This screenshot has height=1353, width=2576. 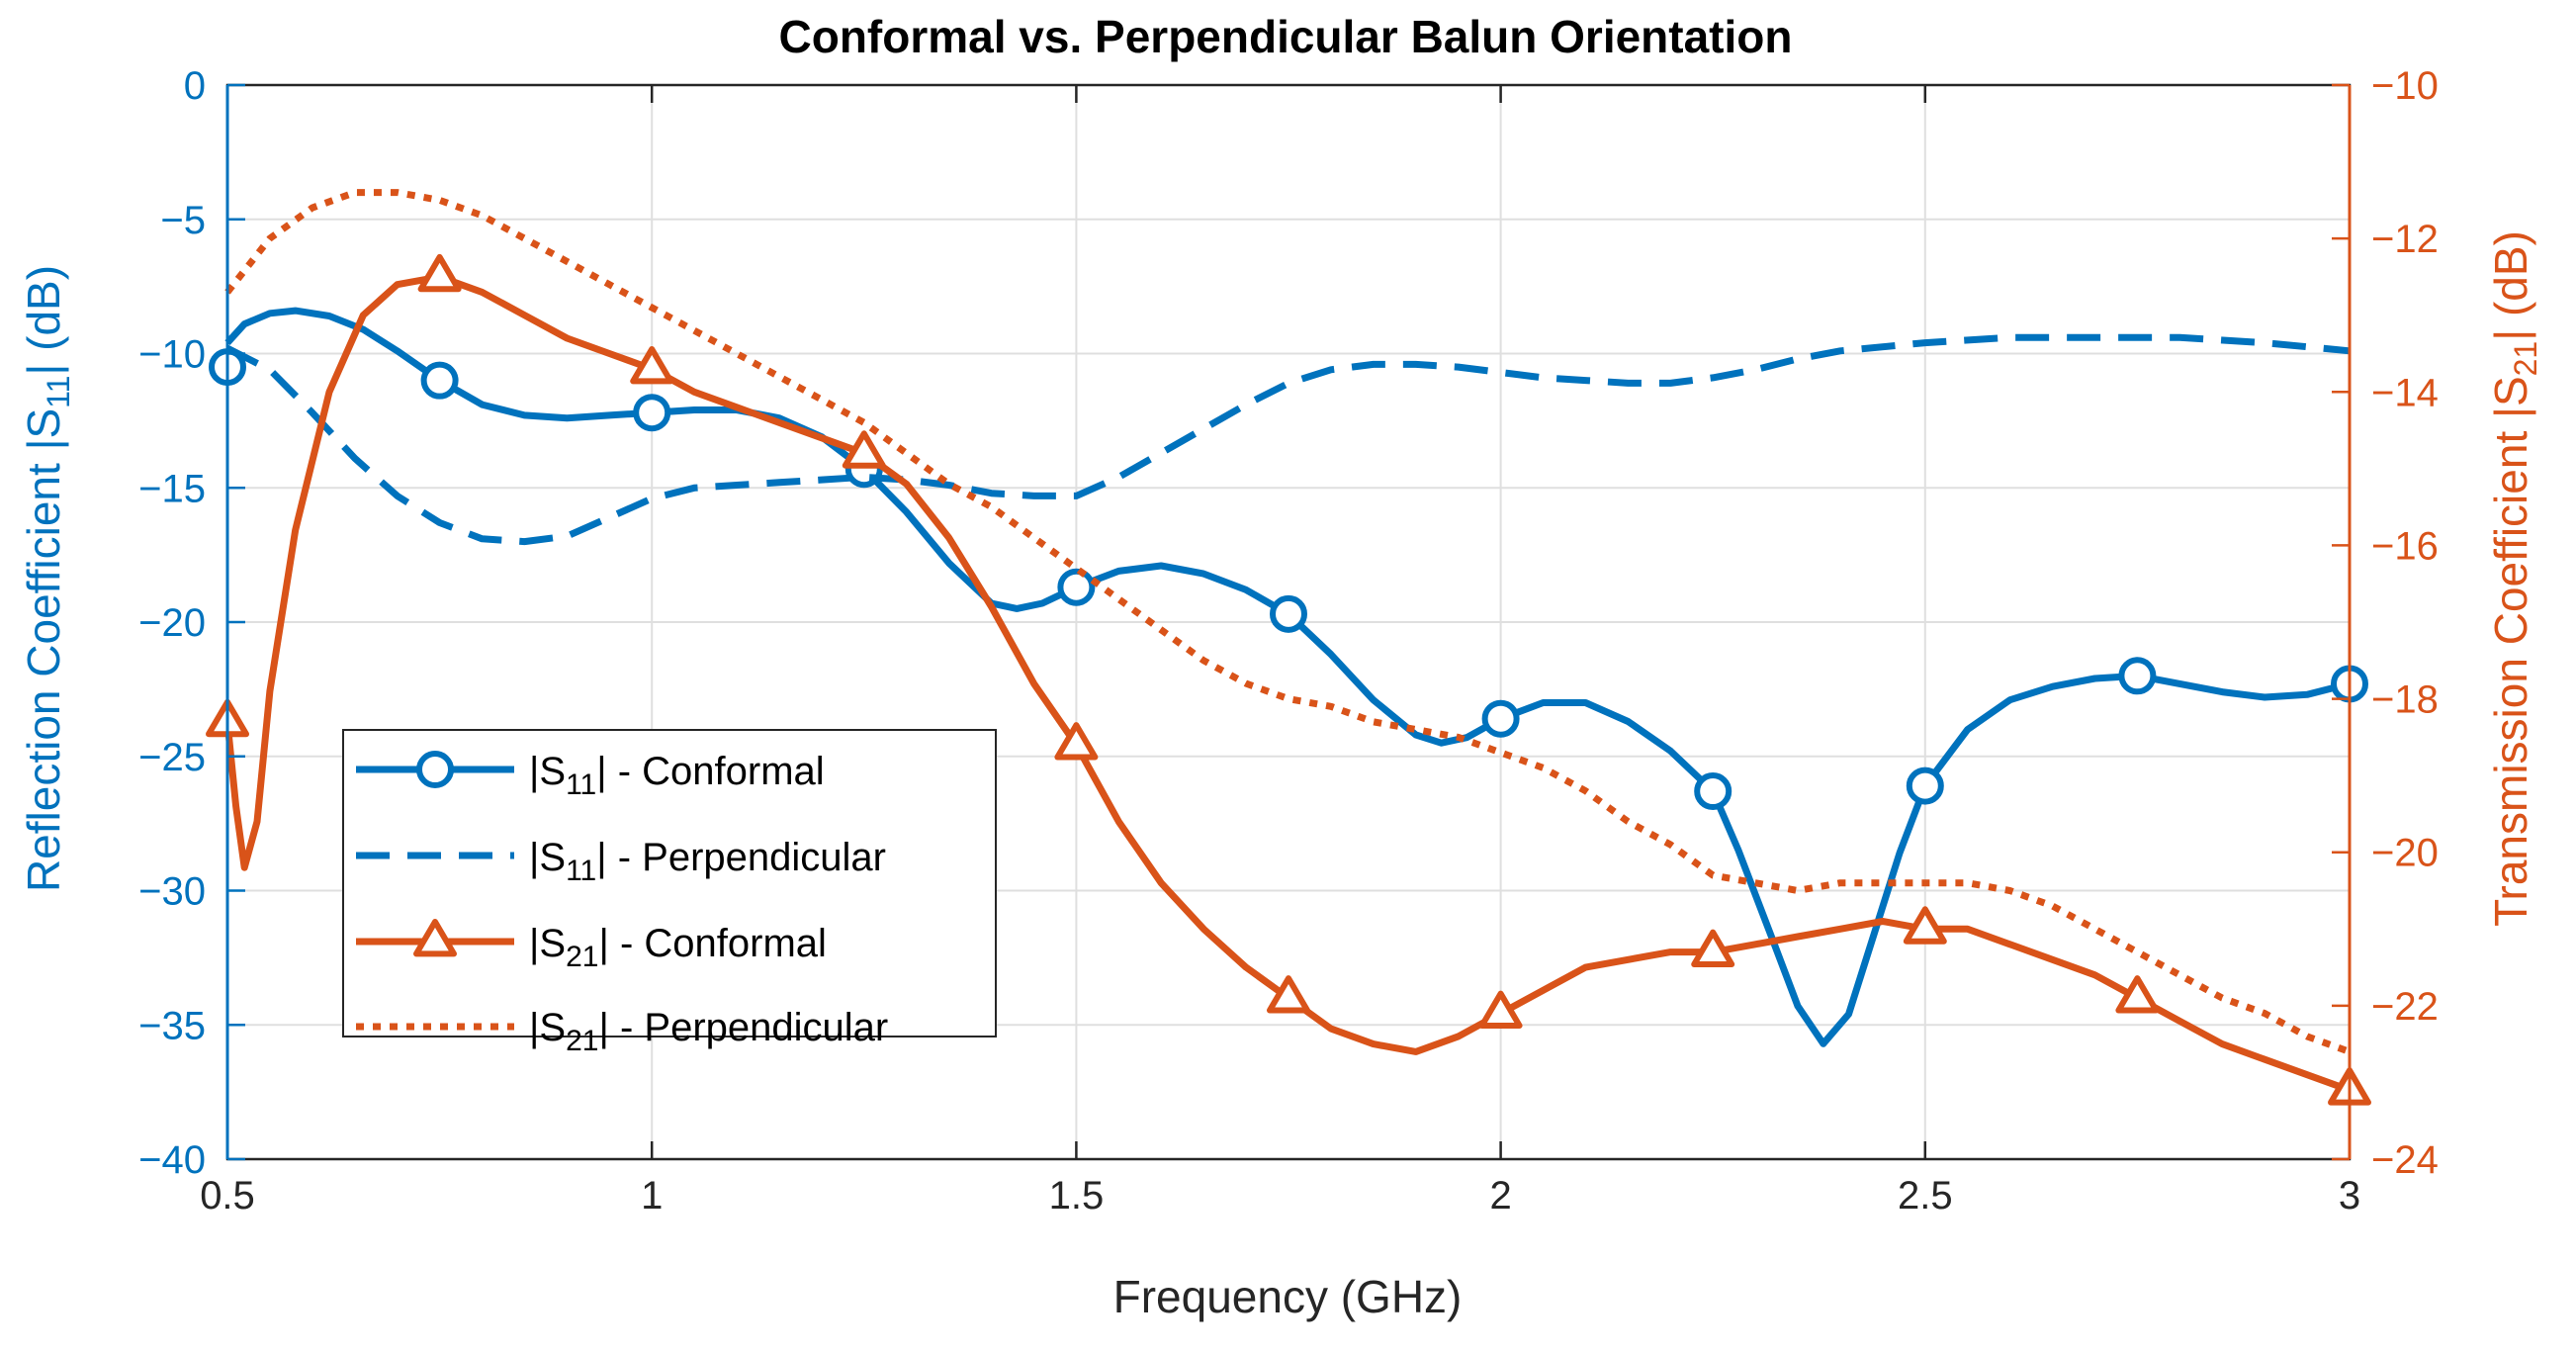 What do you see at coordinates (1288, 439) in the screenshot?
I see `series-line-s11-perpendicular` at bounding box center [1288, 439].